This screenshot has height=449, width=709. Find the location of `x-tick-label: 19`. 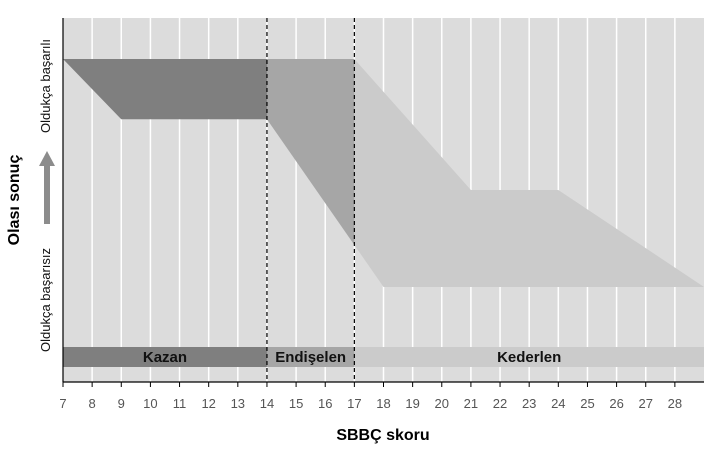

x-tick-label: 19 is located at coordinates (412, 403).